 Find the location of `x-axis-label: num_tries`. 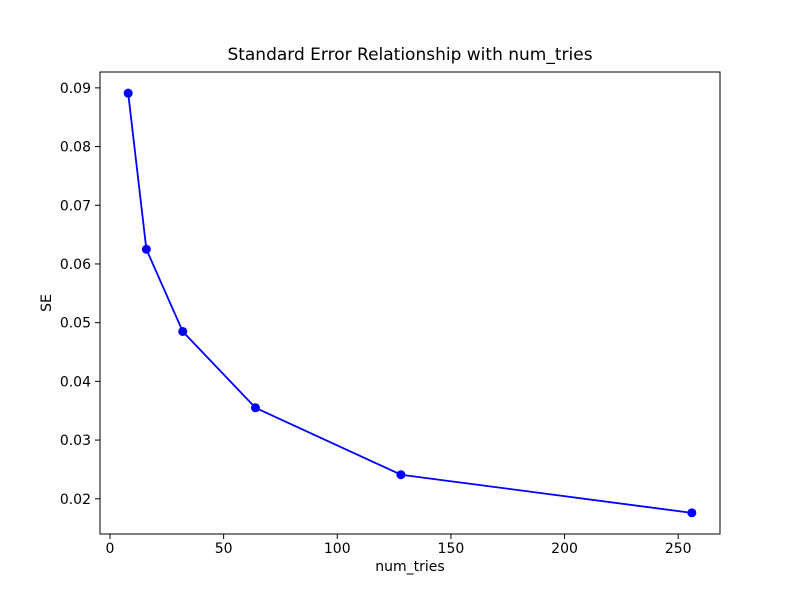

x-axis-label: num_tries is located at coordinates (410, 567).